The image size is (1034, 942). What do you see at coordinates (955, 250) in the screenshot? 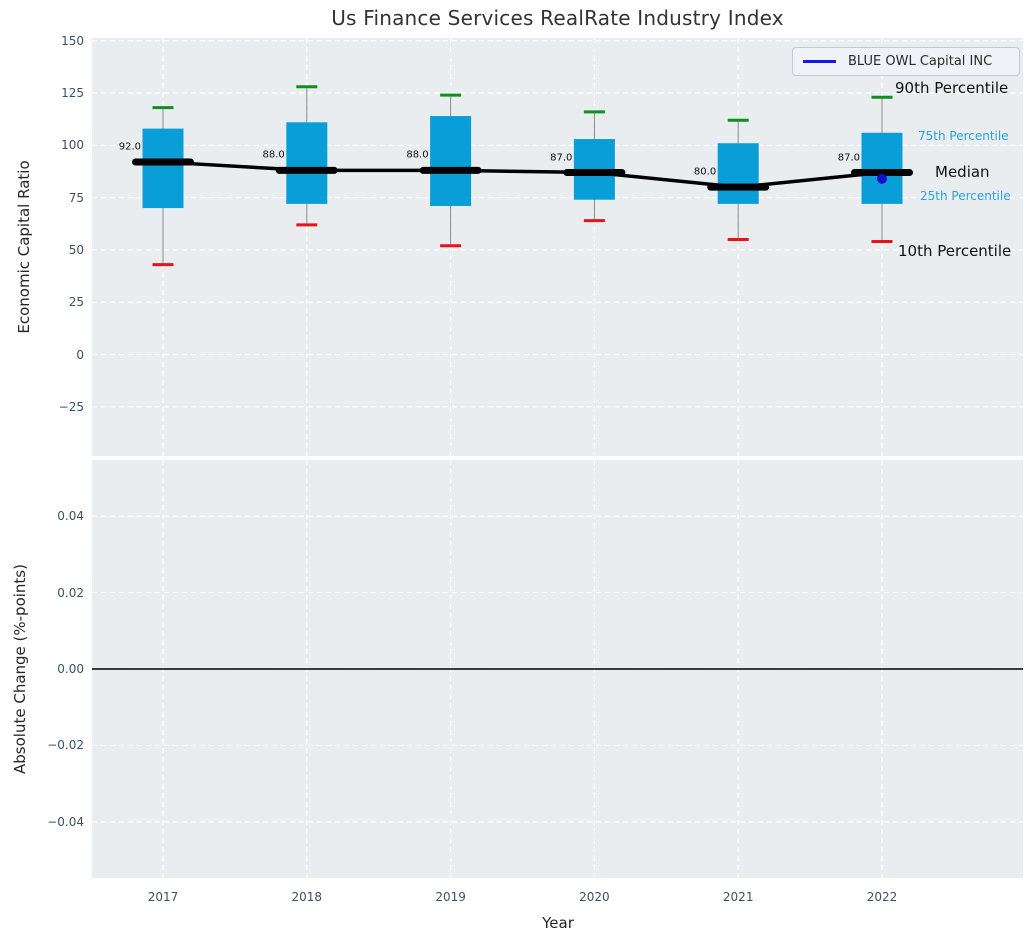
I see `percentile-label-p10: 10th Percentile` at bounding box center [955, 250].